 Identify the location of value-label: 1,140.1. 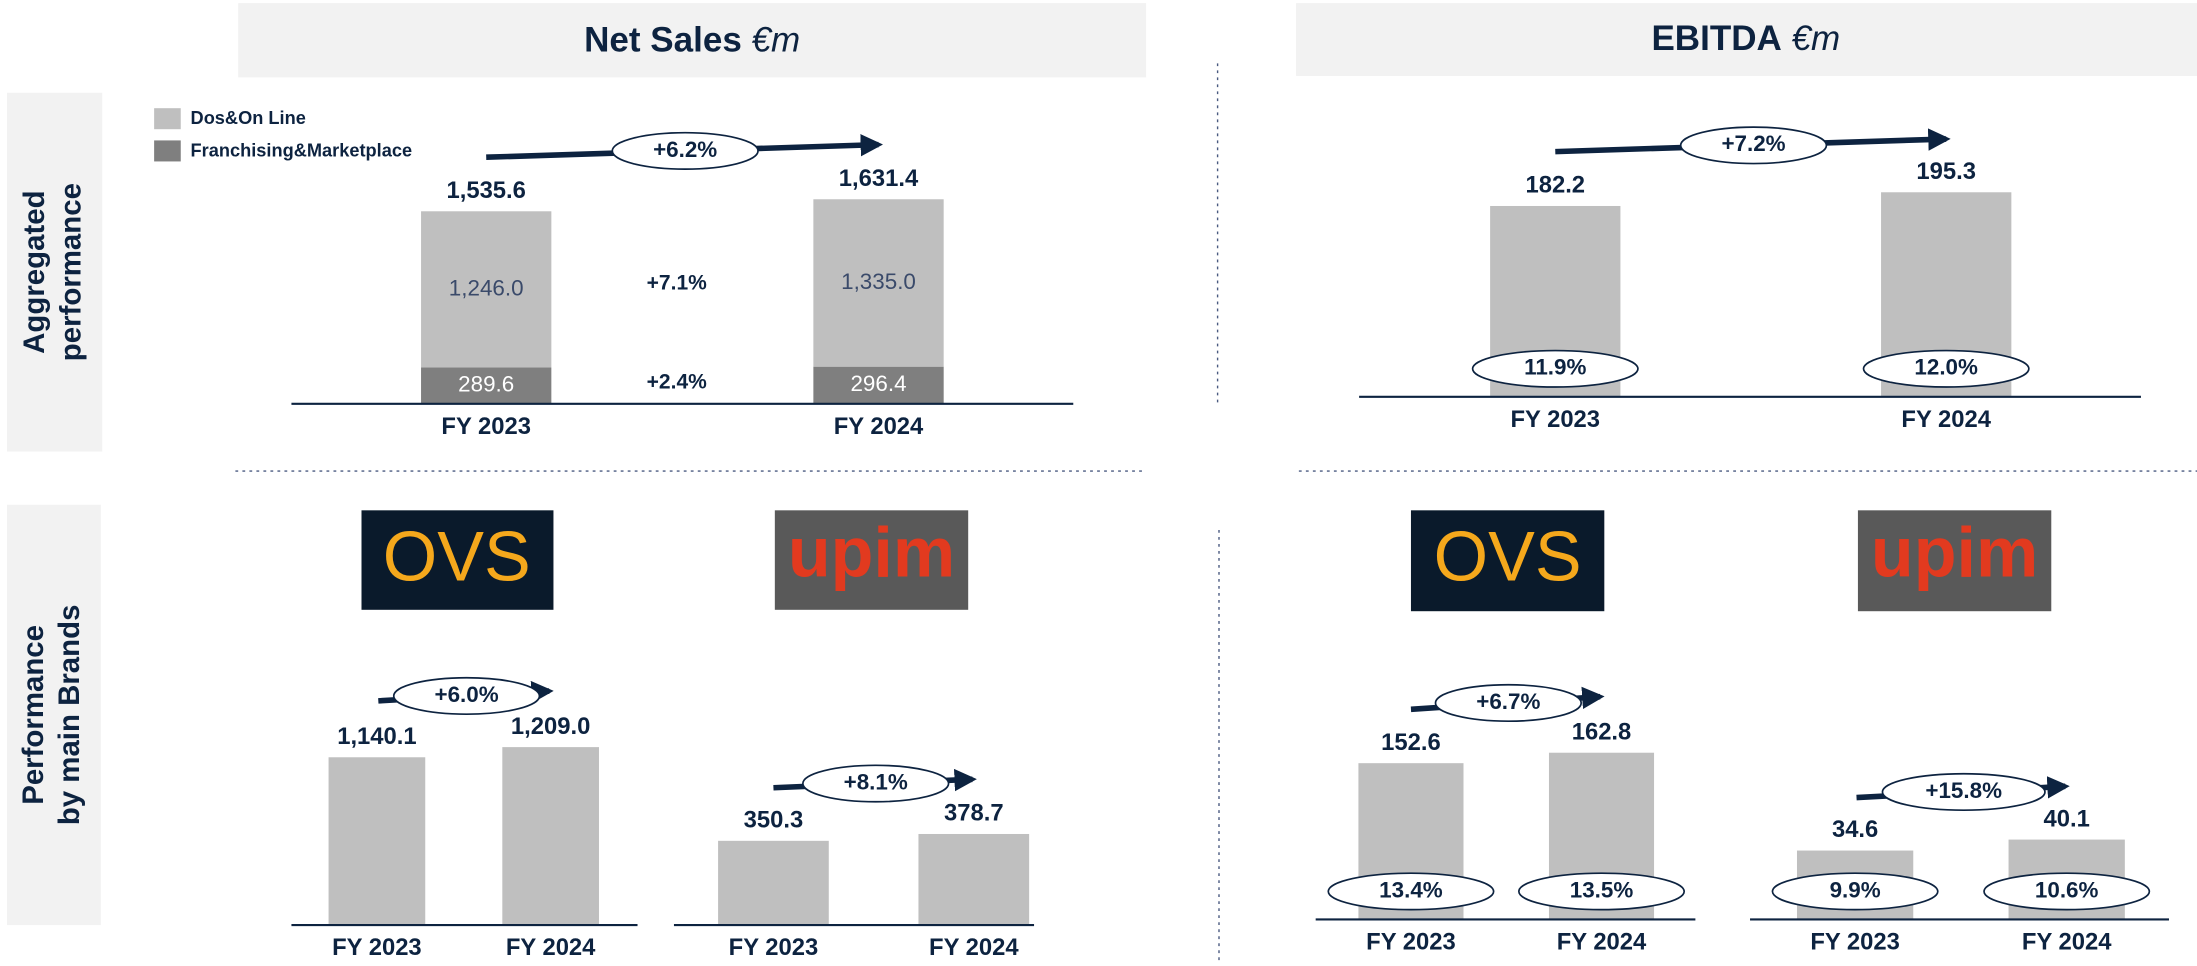
(376, 736).